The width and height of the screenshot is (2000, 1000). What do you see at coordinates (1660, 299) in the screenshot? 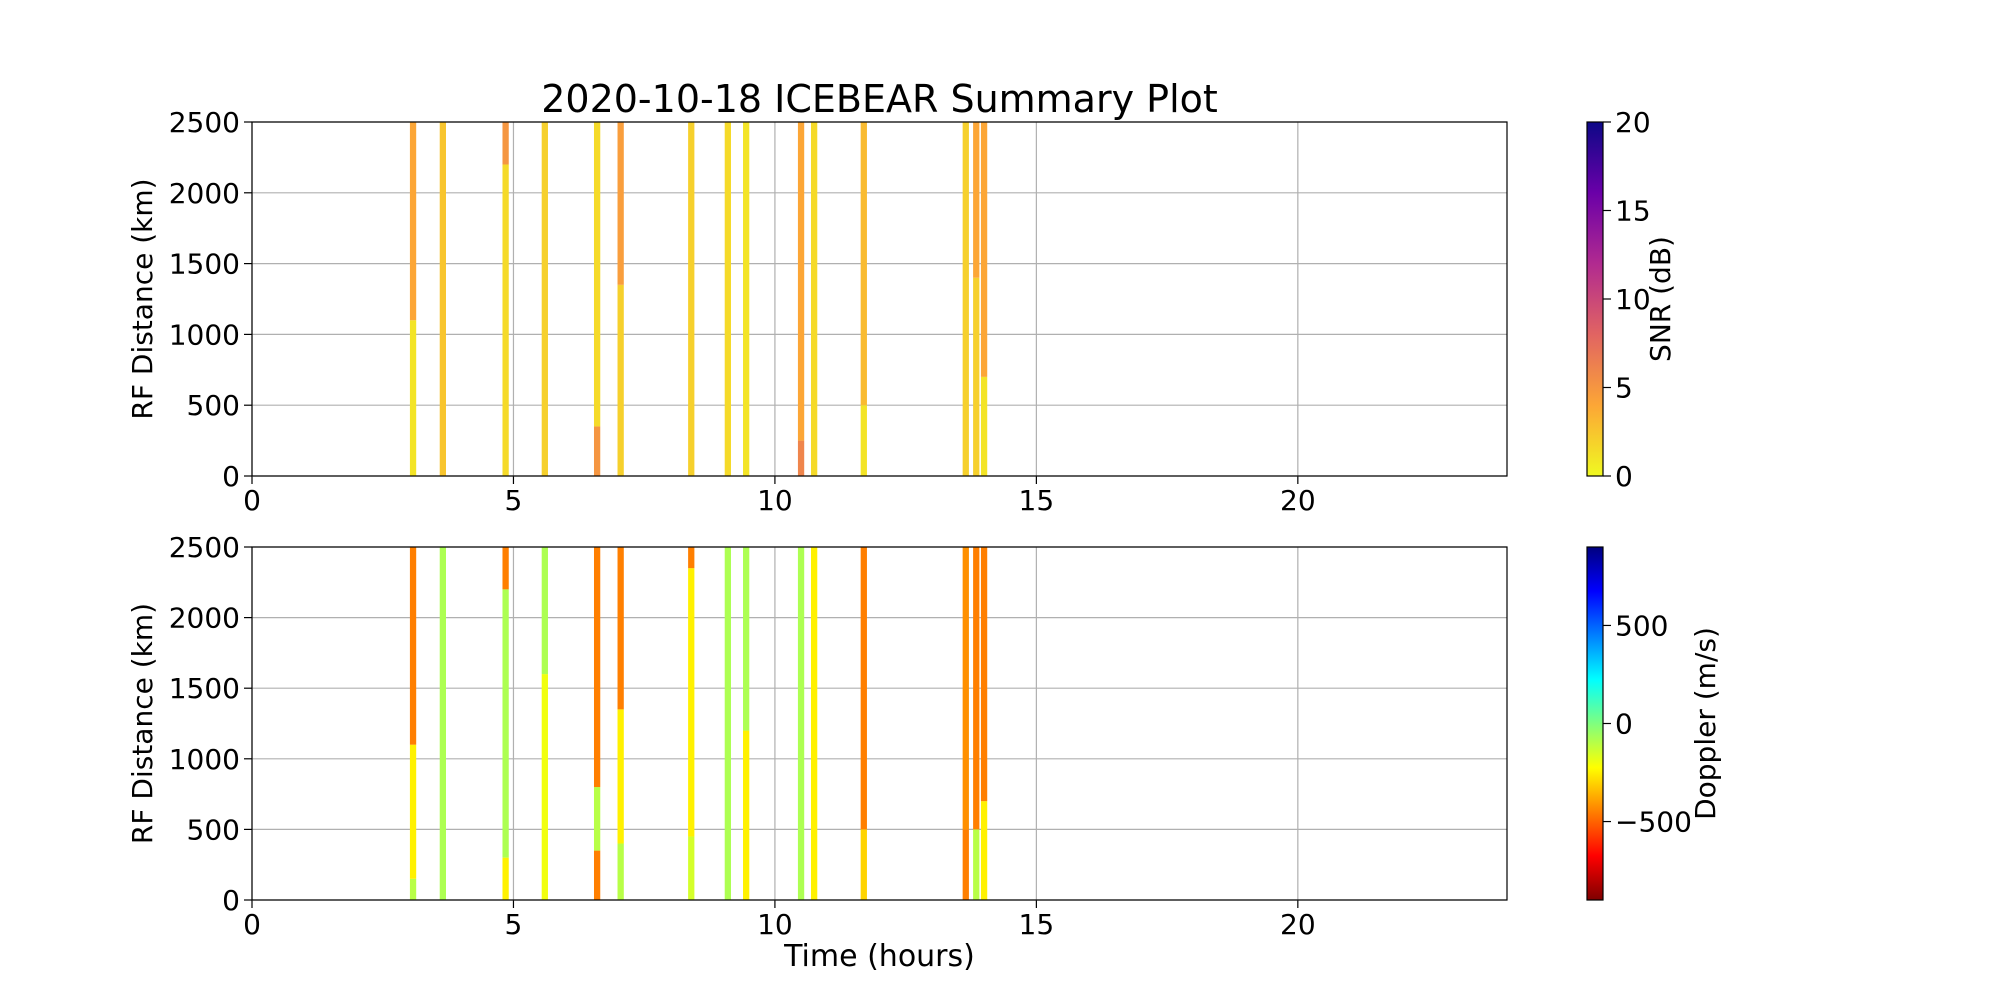
I see `colorbar-label: SNR (dB)` at bounding box center [1660, 299].